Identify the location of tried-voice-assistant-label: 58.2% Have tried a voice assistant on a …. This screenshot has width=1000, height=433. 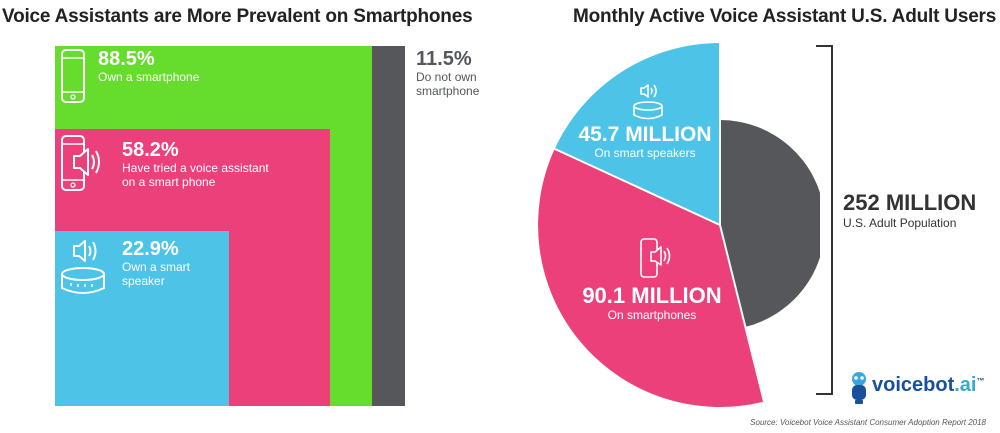
(195, 164).